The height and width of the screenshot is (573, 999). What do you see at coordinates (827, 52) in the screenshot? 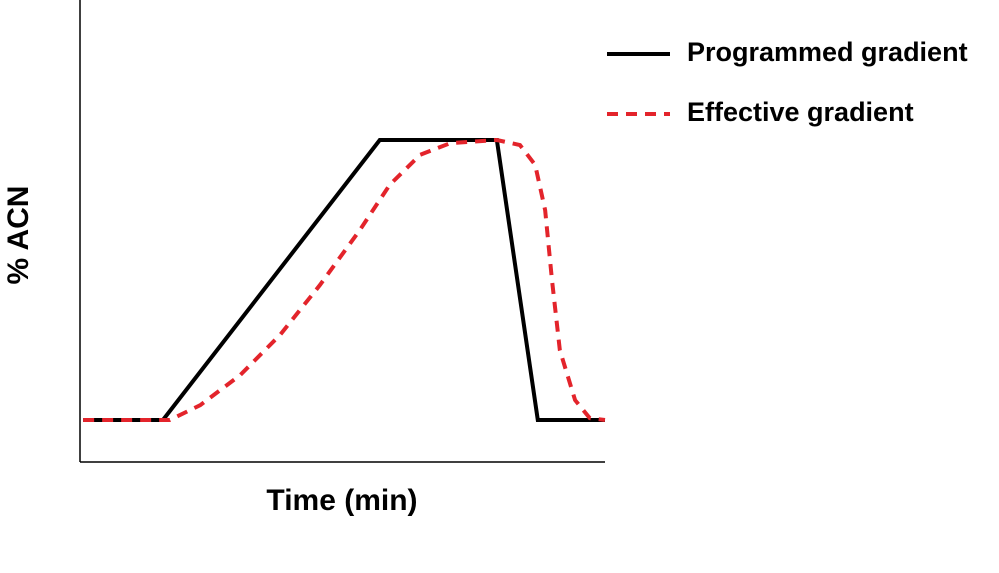
I see `legend-label: Programmed gradient` at bounding box center [827, 52].